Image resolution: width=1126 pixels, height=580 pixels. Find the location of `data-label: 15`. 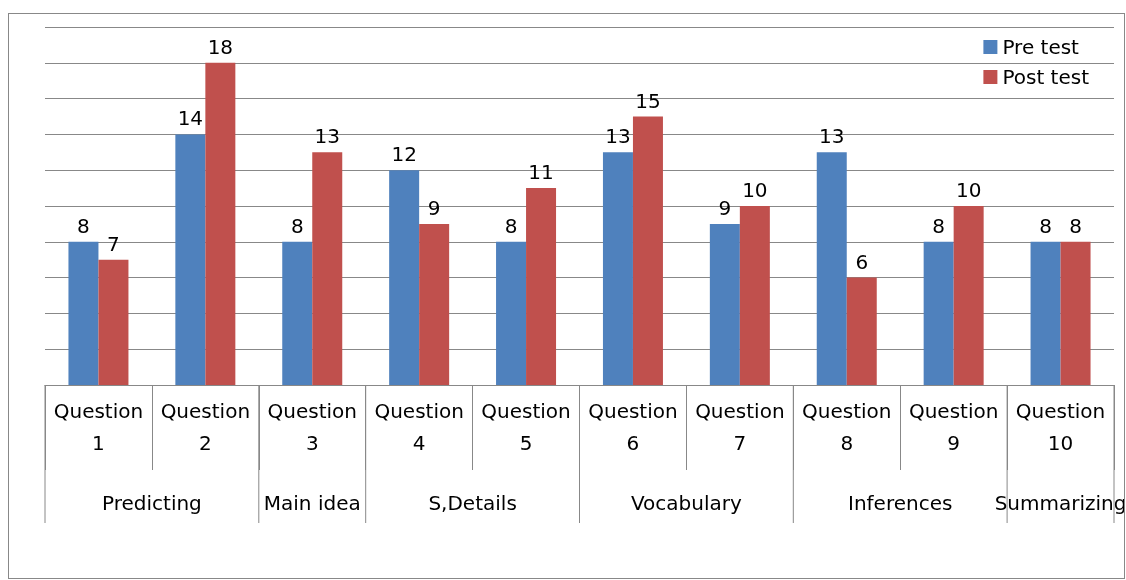

data-label: 15 is located at coordinates (648, 100).